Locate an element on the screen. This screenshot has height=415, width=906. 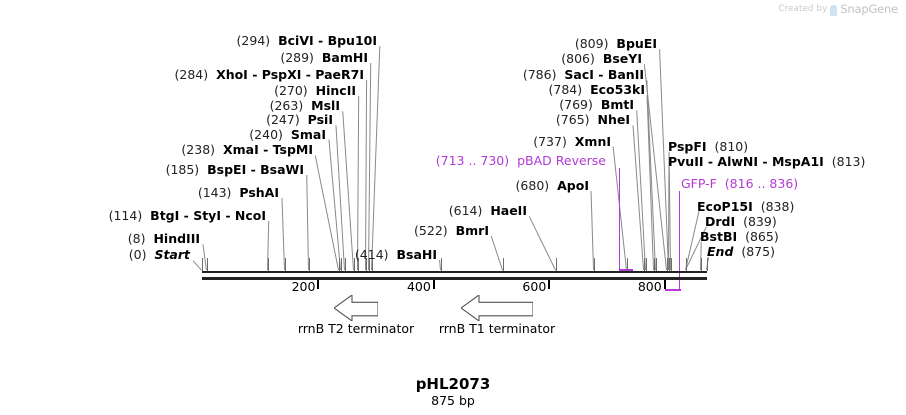
enzyme-label: BstBI (865) is located at coordinates (739, 236).